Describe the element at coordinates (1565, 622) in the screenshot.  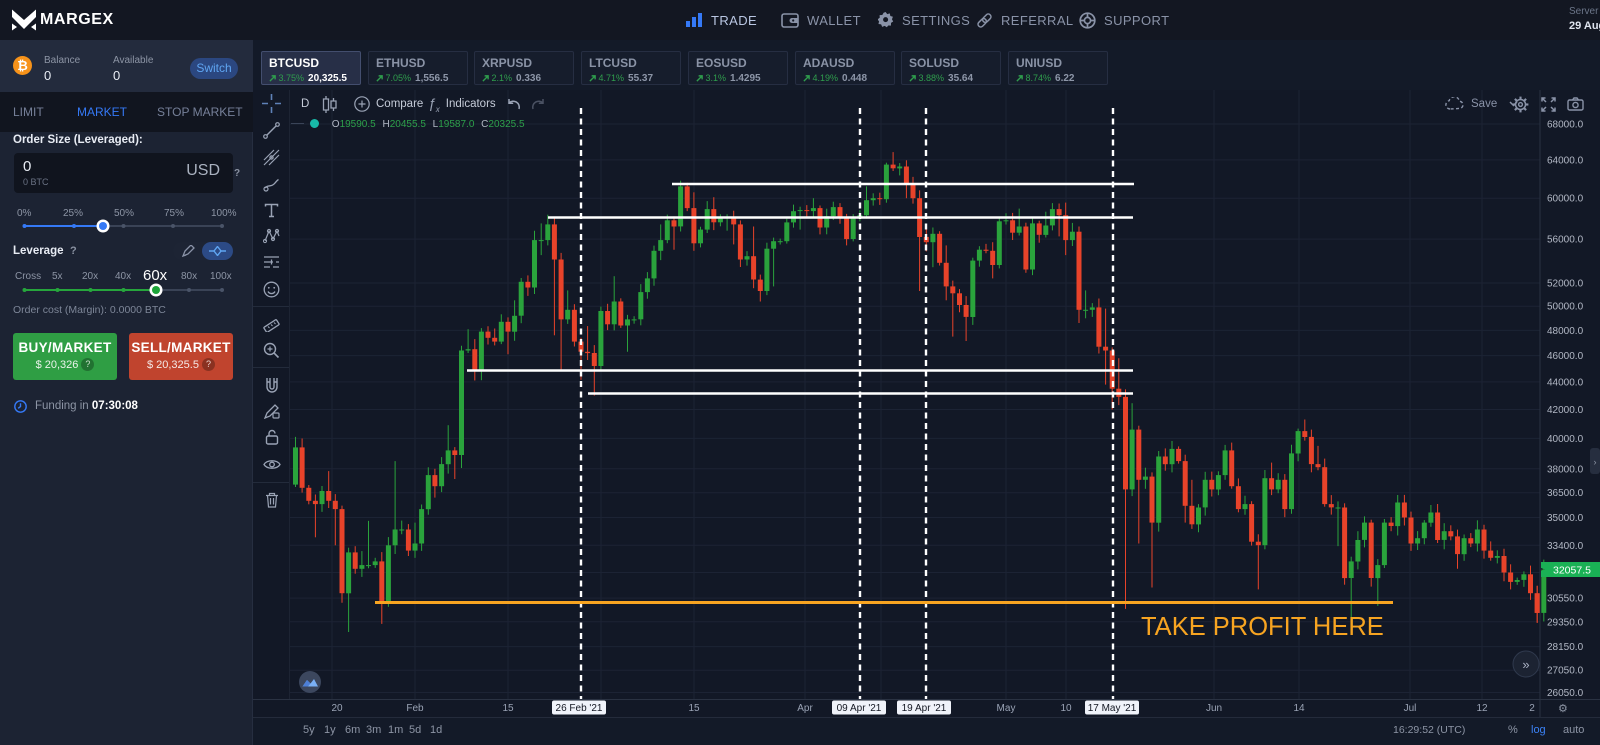
I see `svg-text: 29350.0` at that location.